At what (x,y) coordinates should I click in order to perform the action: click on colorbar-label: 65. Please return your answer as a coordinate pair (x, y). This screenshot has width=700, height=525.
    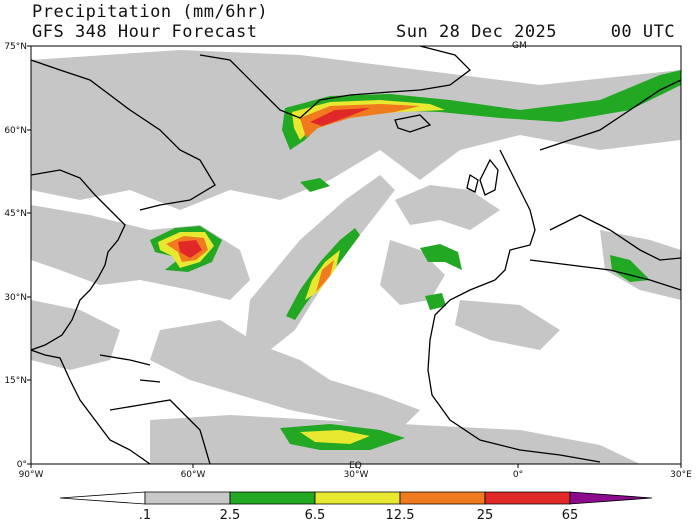
    Looking at the image, I should click on (570, 515).